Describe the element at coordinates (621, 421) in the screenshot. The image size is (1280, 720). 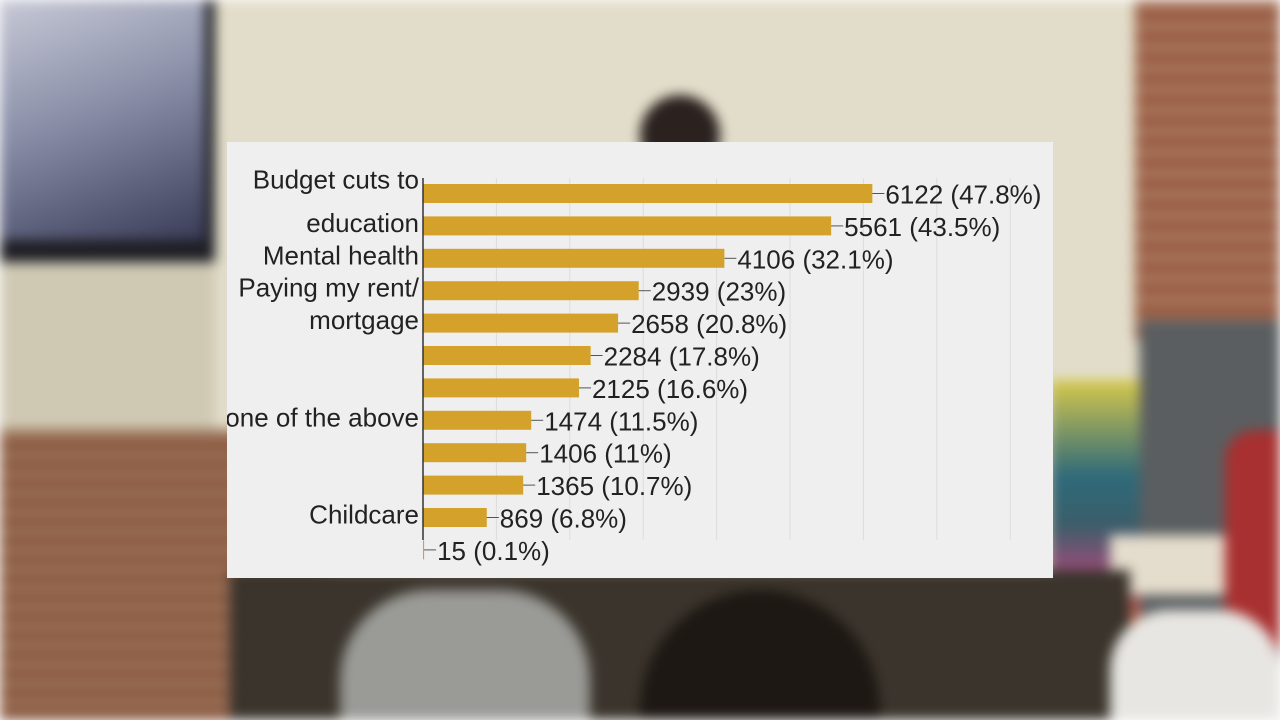
I see `data-label: 1474 (11.5%)` at that location.